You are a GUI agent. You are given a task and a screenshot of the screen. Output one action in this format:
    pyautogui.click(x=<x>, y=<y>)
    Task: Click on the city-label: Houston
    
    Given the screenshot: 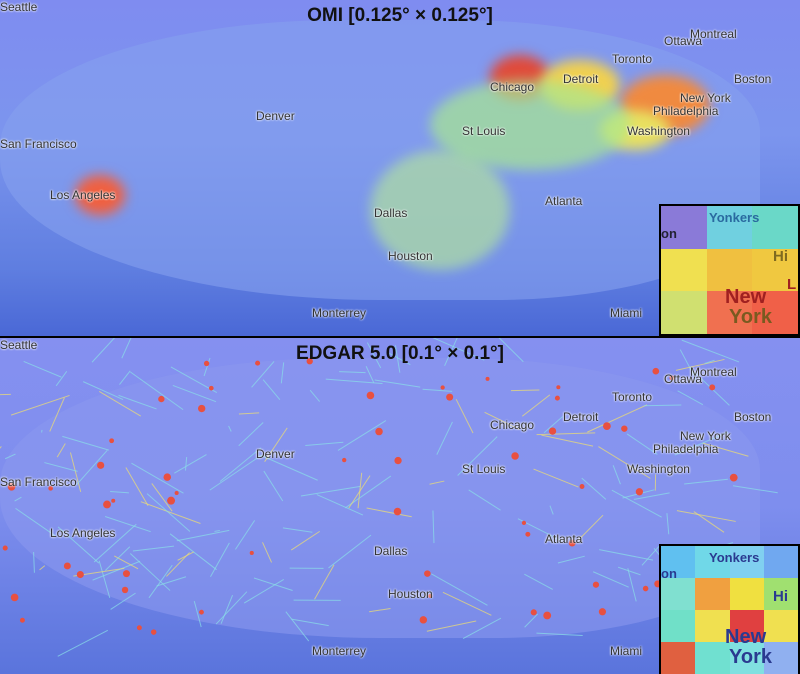 What is the action you would take?
    pyautogui.click(x=410, y=256)
    